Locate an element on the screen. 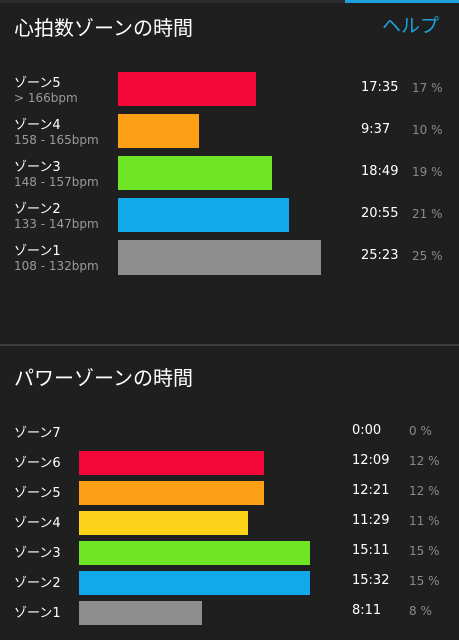  zone-time: 18:49 is located at coordinates (380, 171).